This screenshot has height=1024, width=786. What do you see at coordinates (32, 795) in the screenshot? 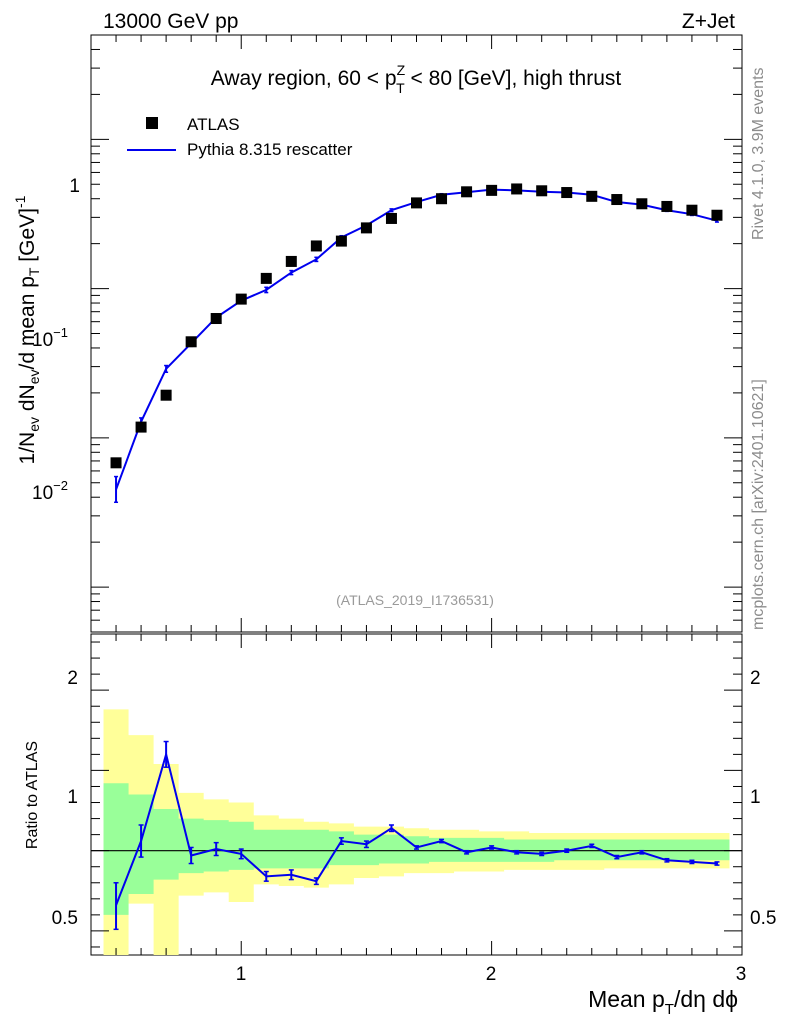
I see `ratio-y-axis-label: Ratio to ATLAS` at bounding box center [32, 795].